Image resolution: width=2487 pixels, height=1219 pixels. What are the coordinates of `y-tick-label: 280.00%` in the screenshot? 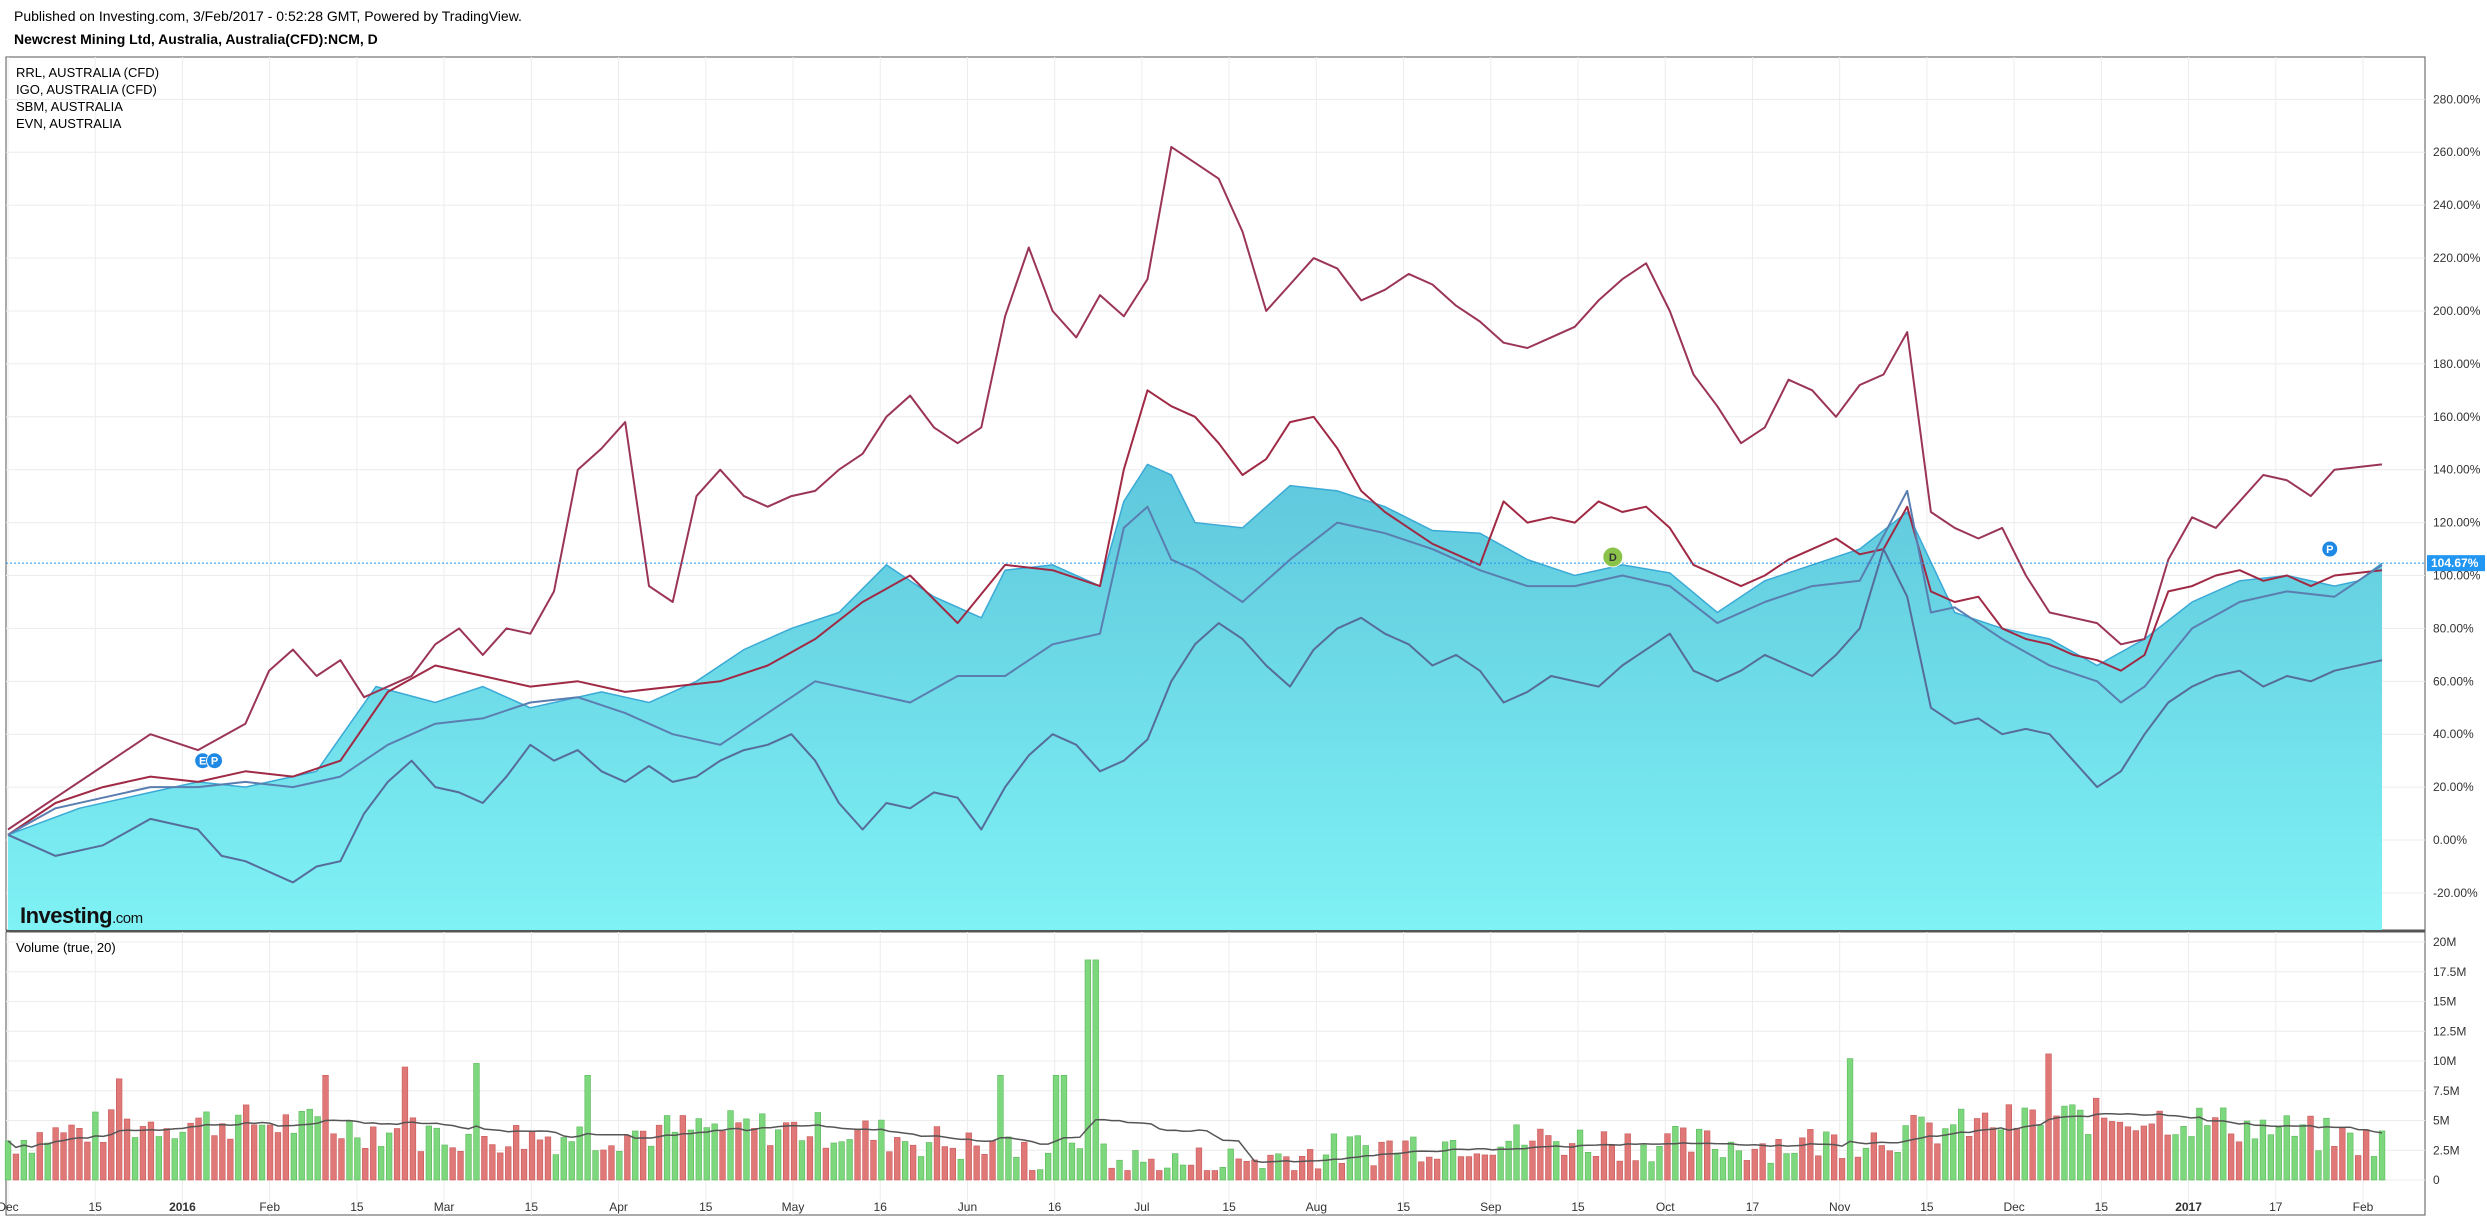 It's located at (2457, 99).